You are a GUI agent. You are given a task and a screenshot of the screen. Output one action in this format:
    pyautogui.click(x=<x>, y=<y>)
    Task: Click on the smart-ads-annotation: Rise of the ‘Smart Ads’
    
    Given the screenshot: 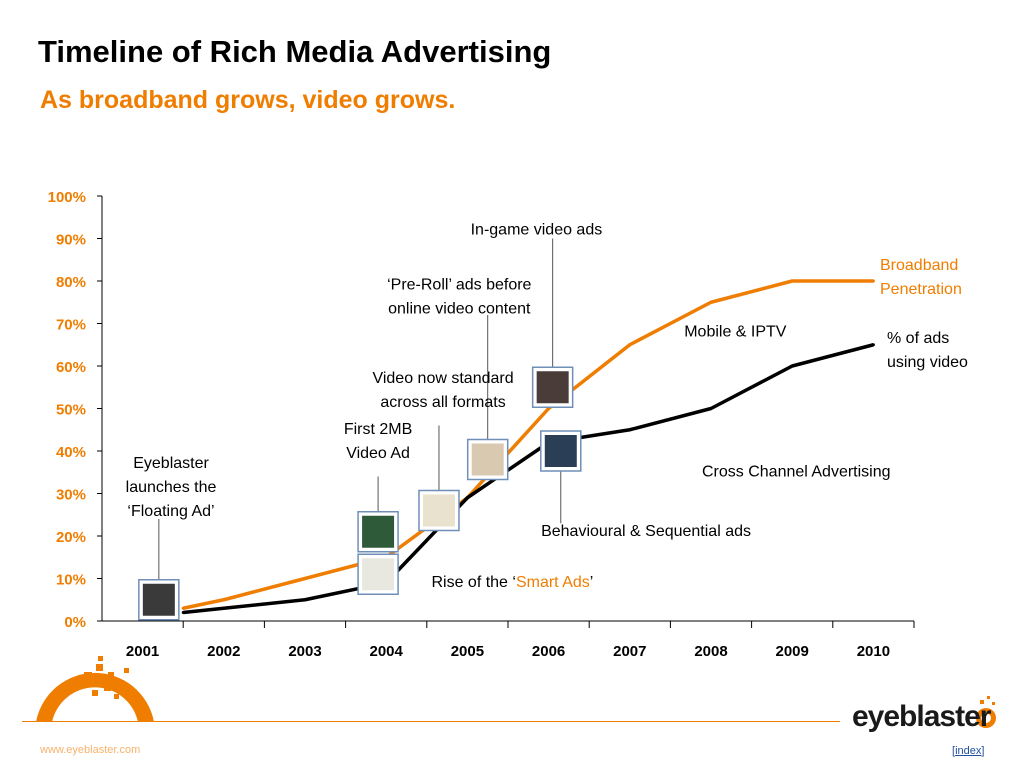 What is the action you would take?
    pyautogui.click(x=512, y=582)
    